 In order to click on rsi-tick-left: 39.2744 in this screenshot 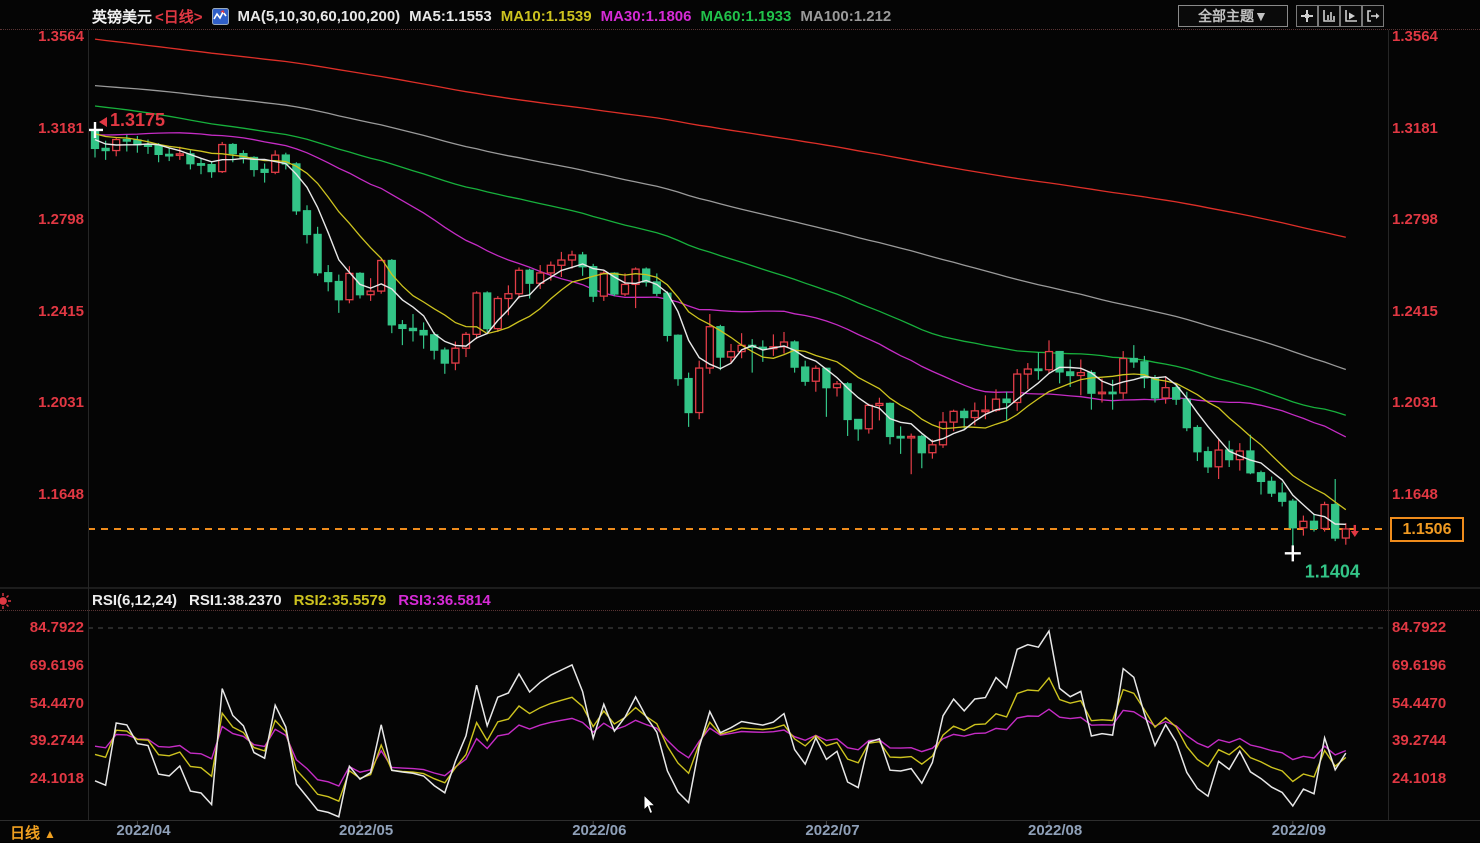, I will do `click(56, 741)`.